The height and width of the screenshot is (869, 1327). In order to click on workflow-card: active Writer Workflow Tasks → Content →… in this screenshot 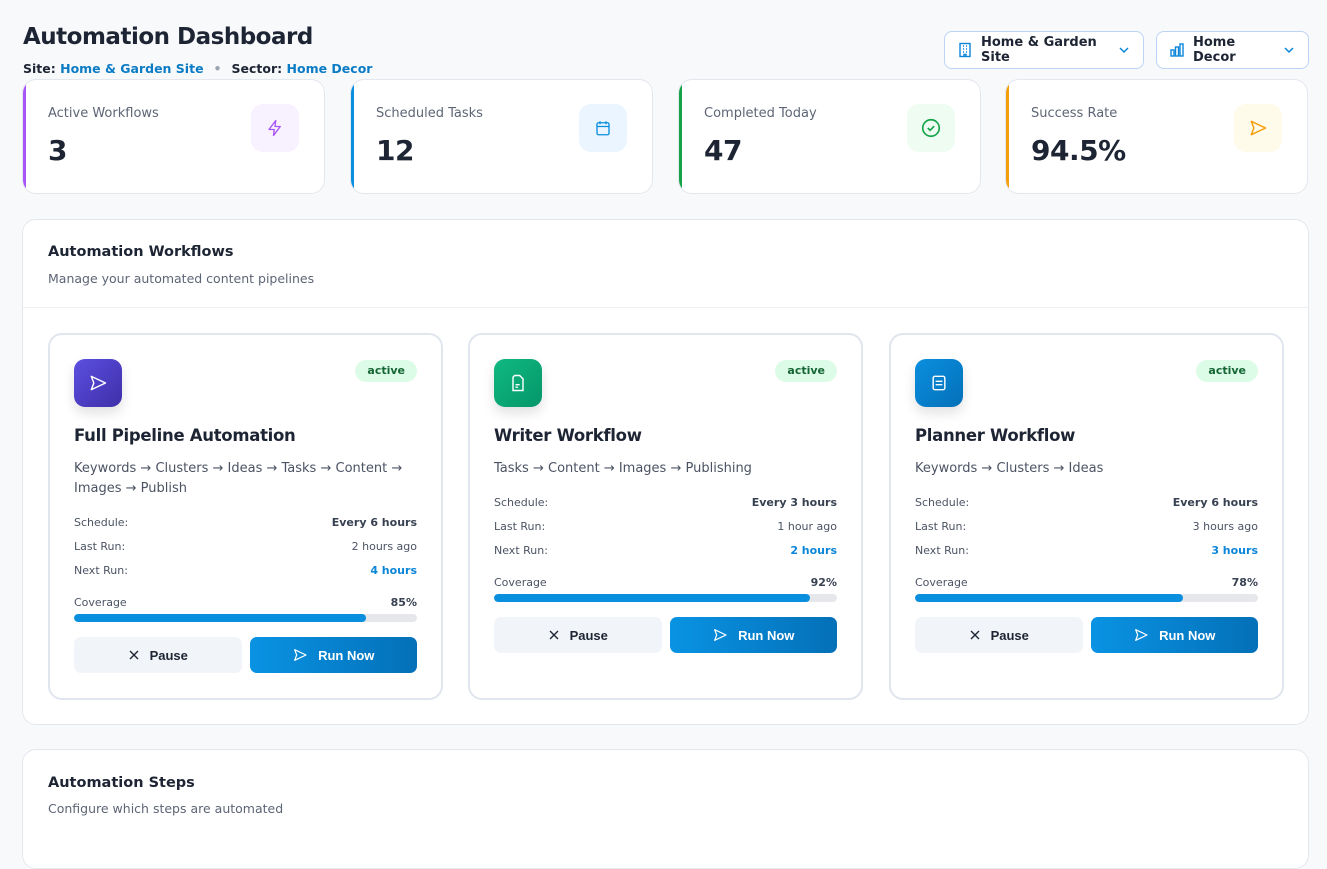, I will do `click(665, 516)`.